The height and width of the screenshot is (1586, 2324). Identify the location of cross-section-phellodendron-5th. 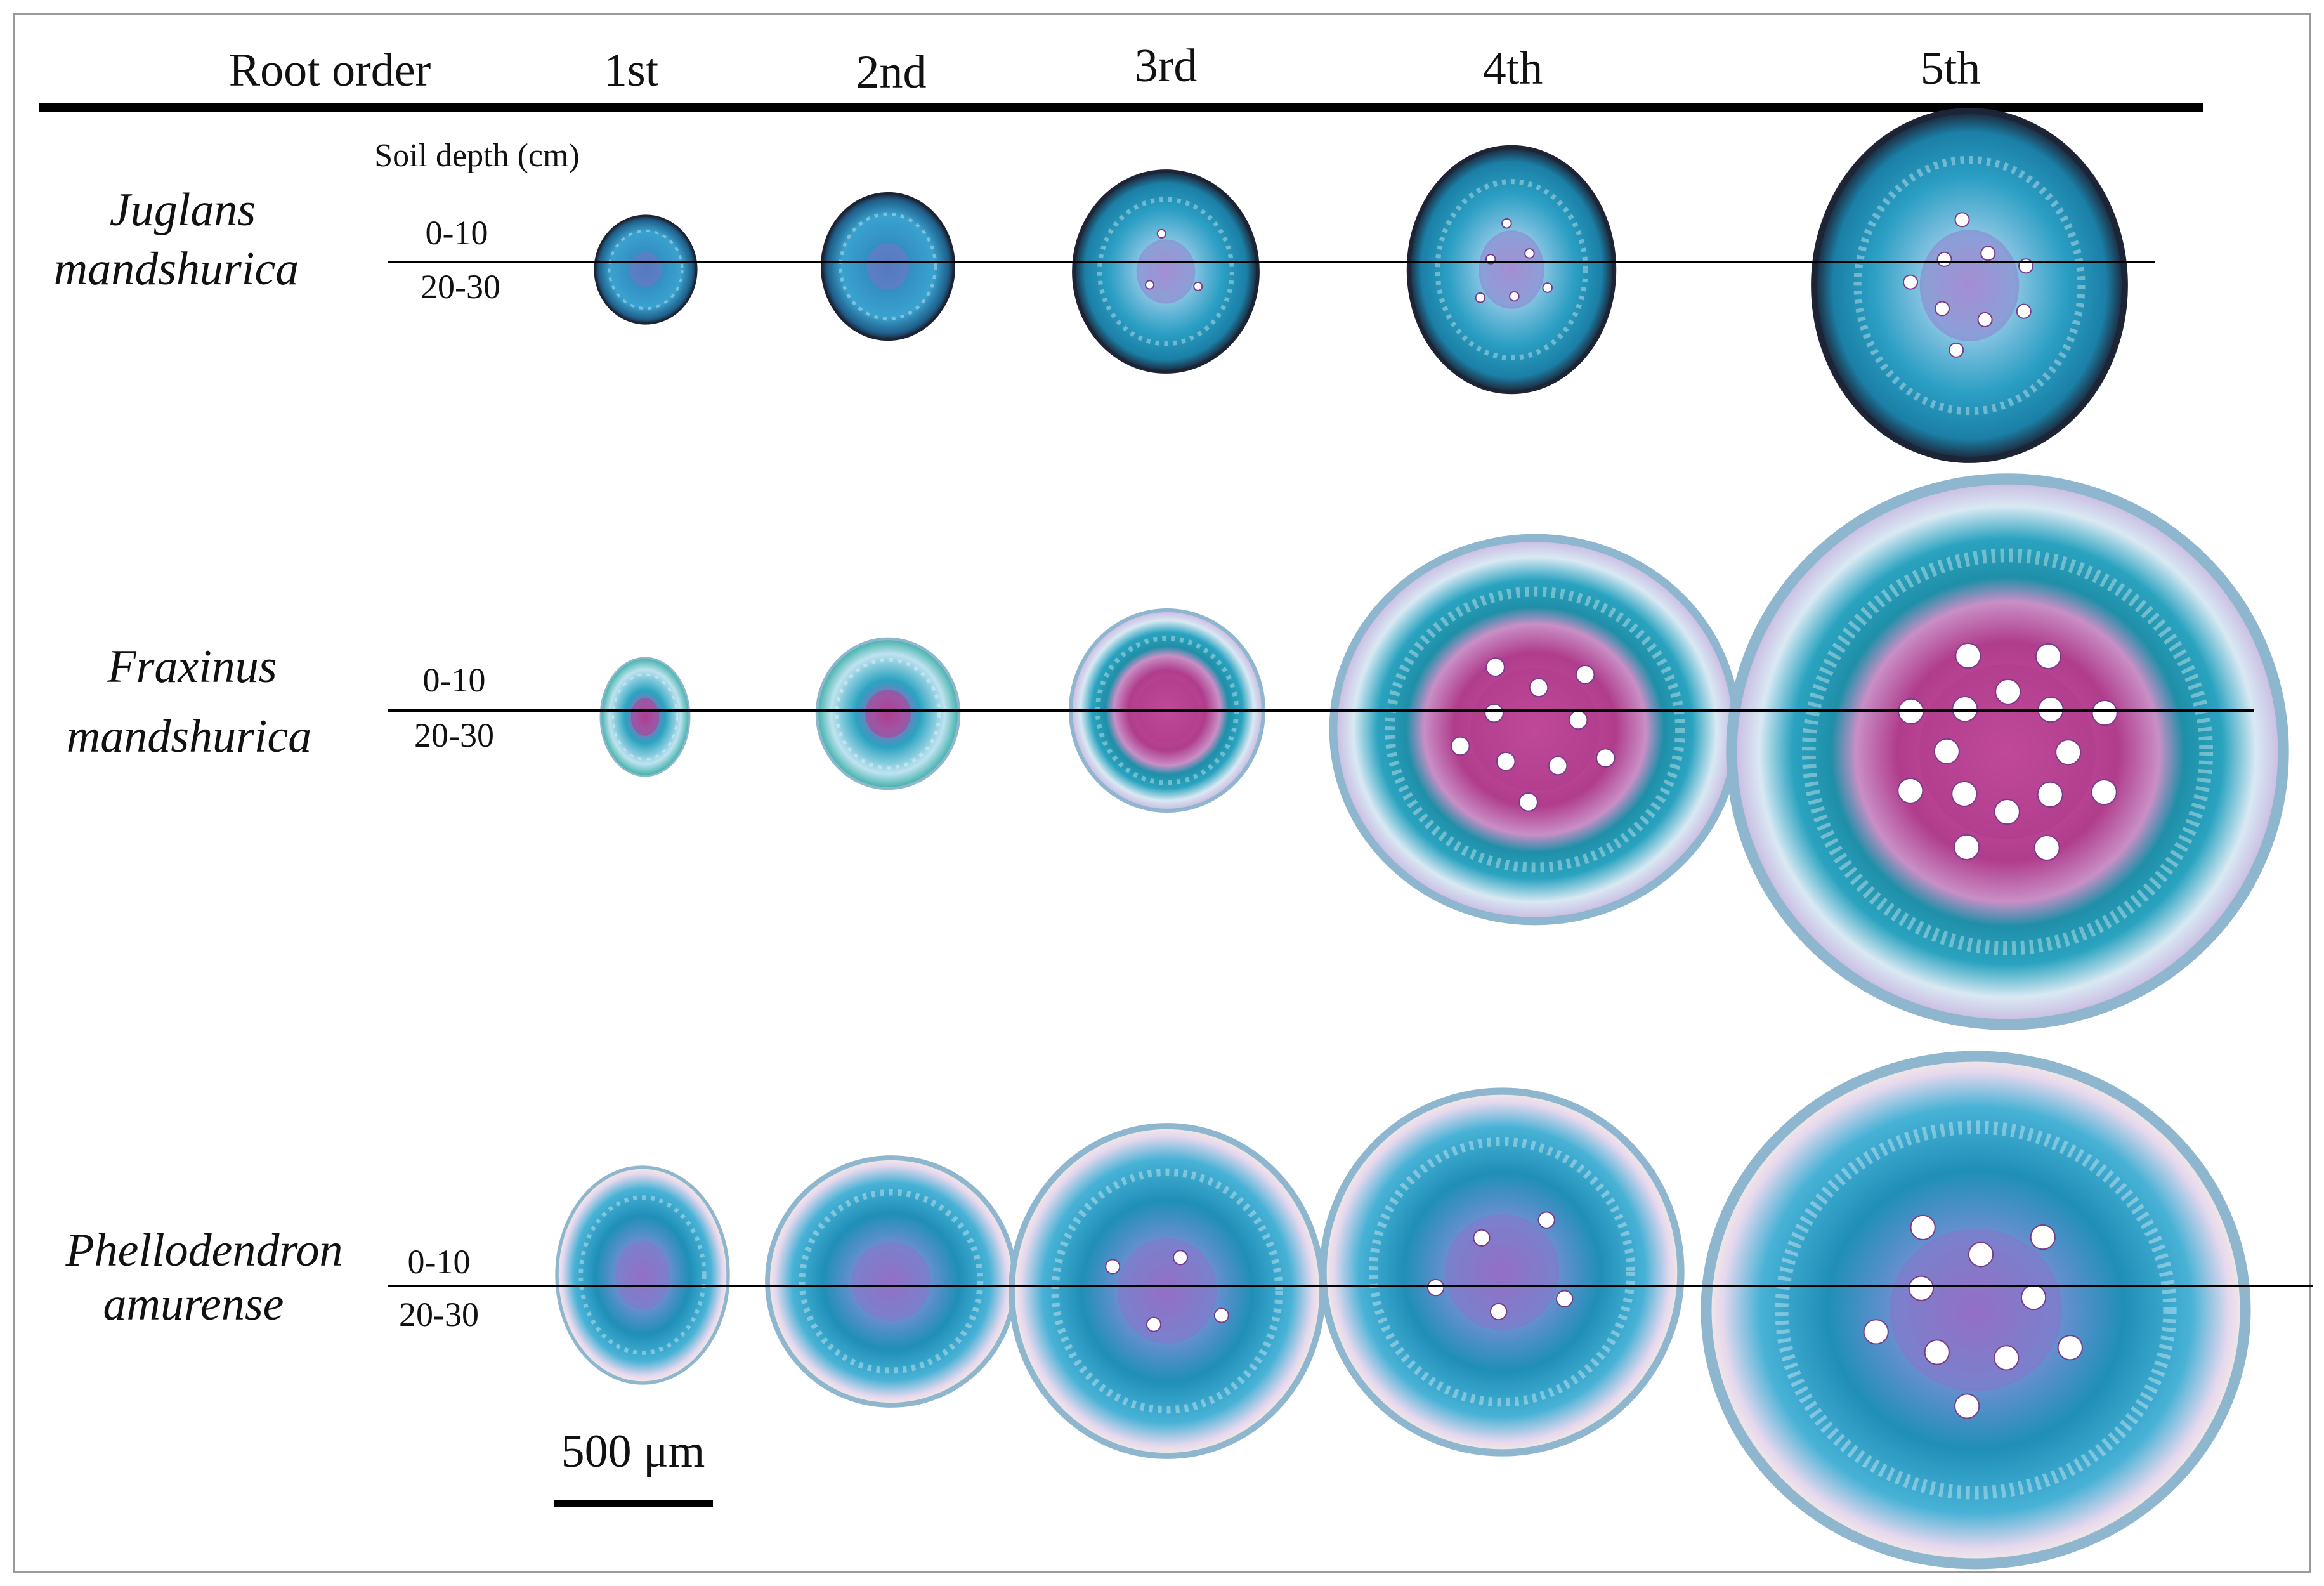
(1976, 1310).